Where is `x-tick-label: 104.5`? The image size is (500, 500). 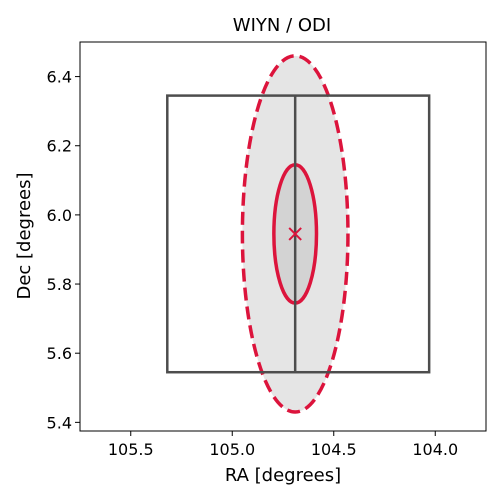 x-tick-label: 104.5 is located at coordinates (334, 449).